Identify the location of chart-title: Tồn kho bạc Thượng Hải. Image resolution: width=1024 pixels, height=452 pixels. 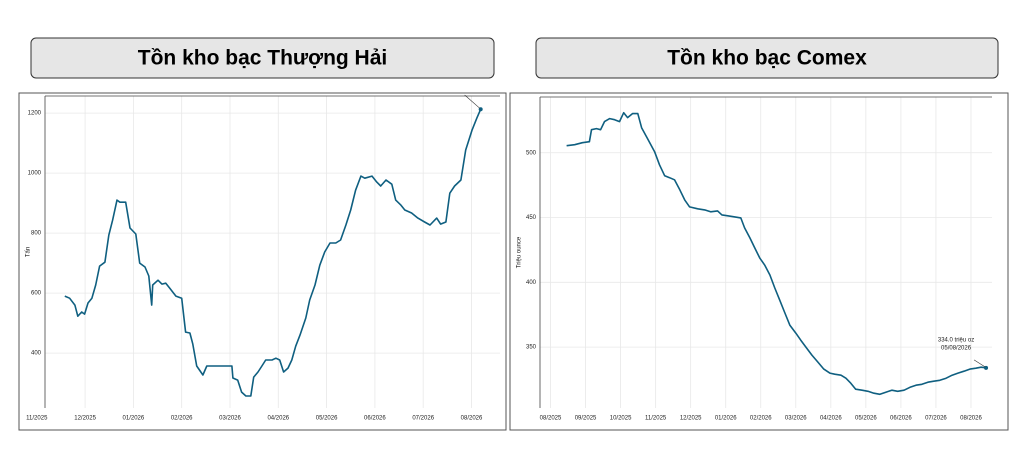
(262, 58).